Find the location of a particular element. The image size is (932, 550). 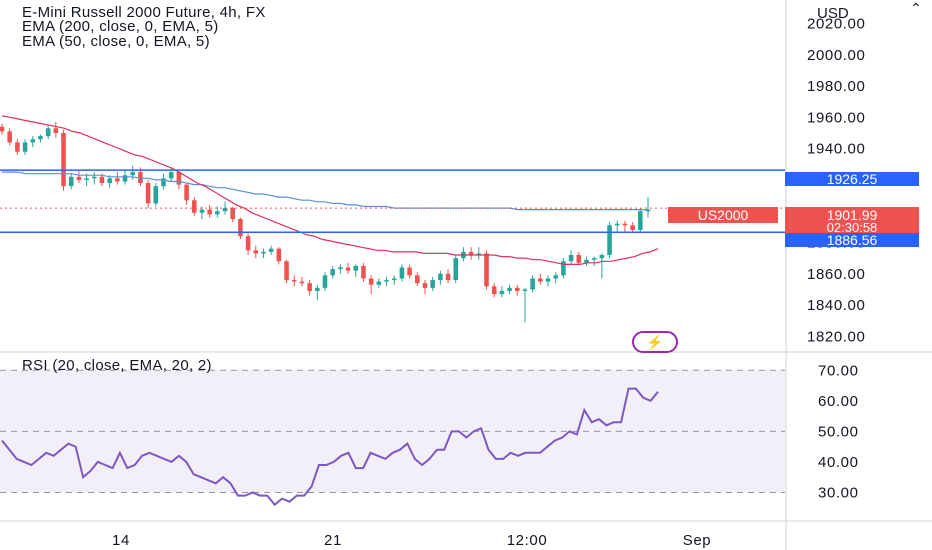

lightning-bolt-icon: ⚡ is located at coordinates (655, 342).